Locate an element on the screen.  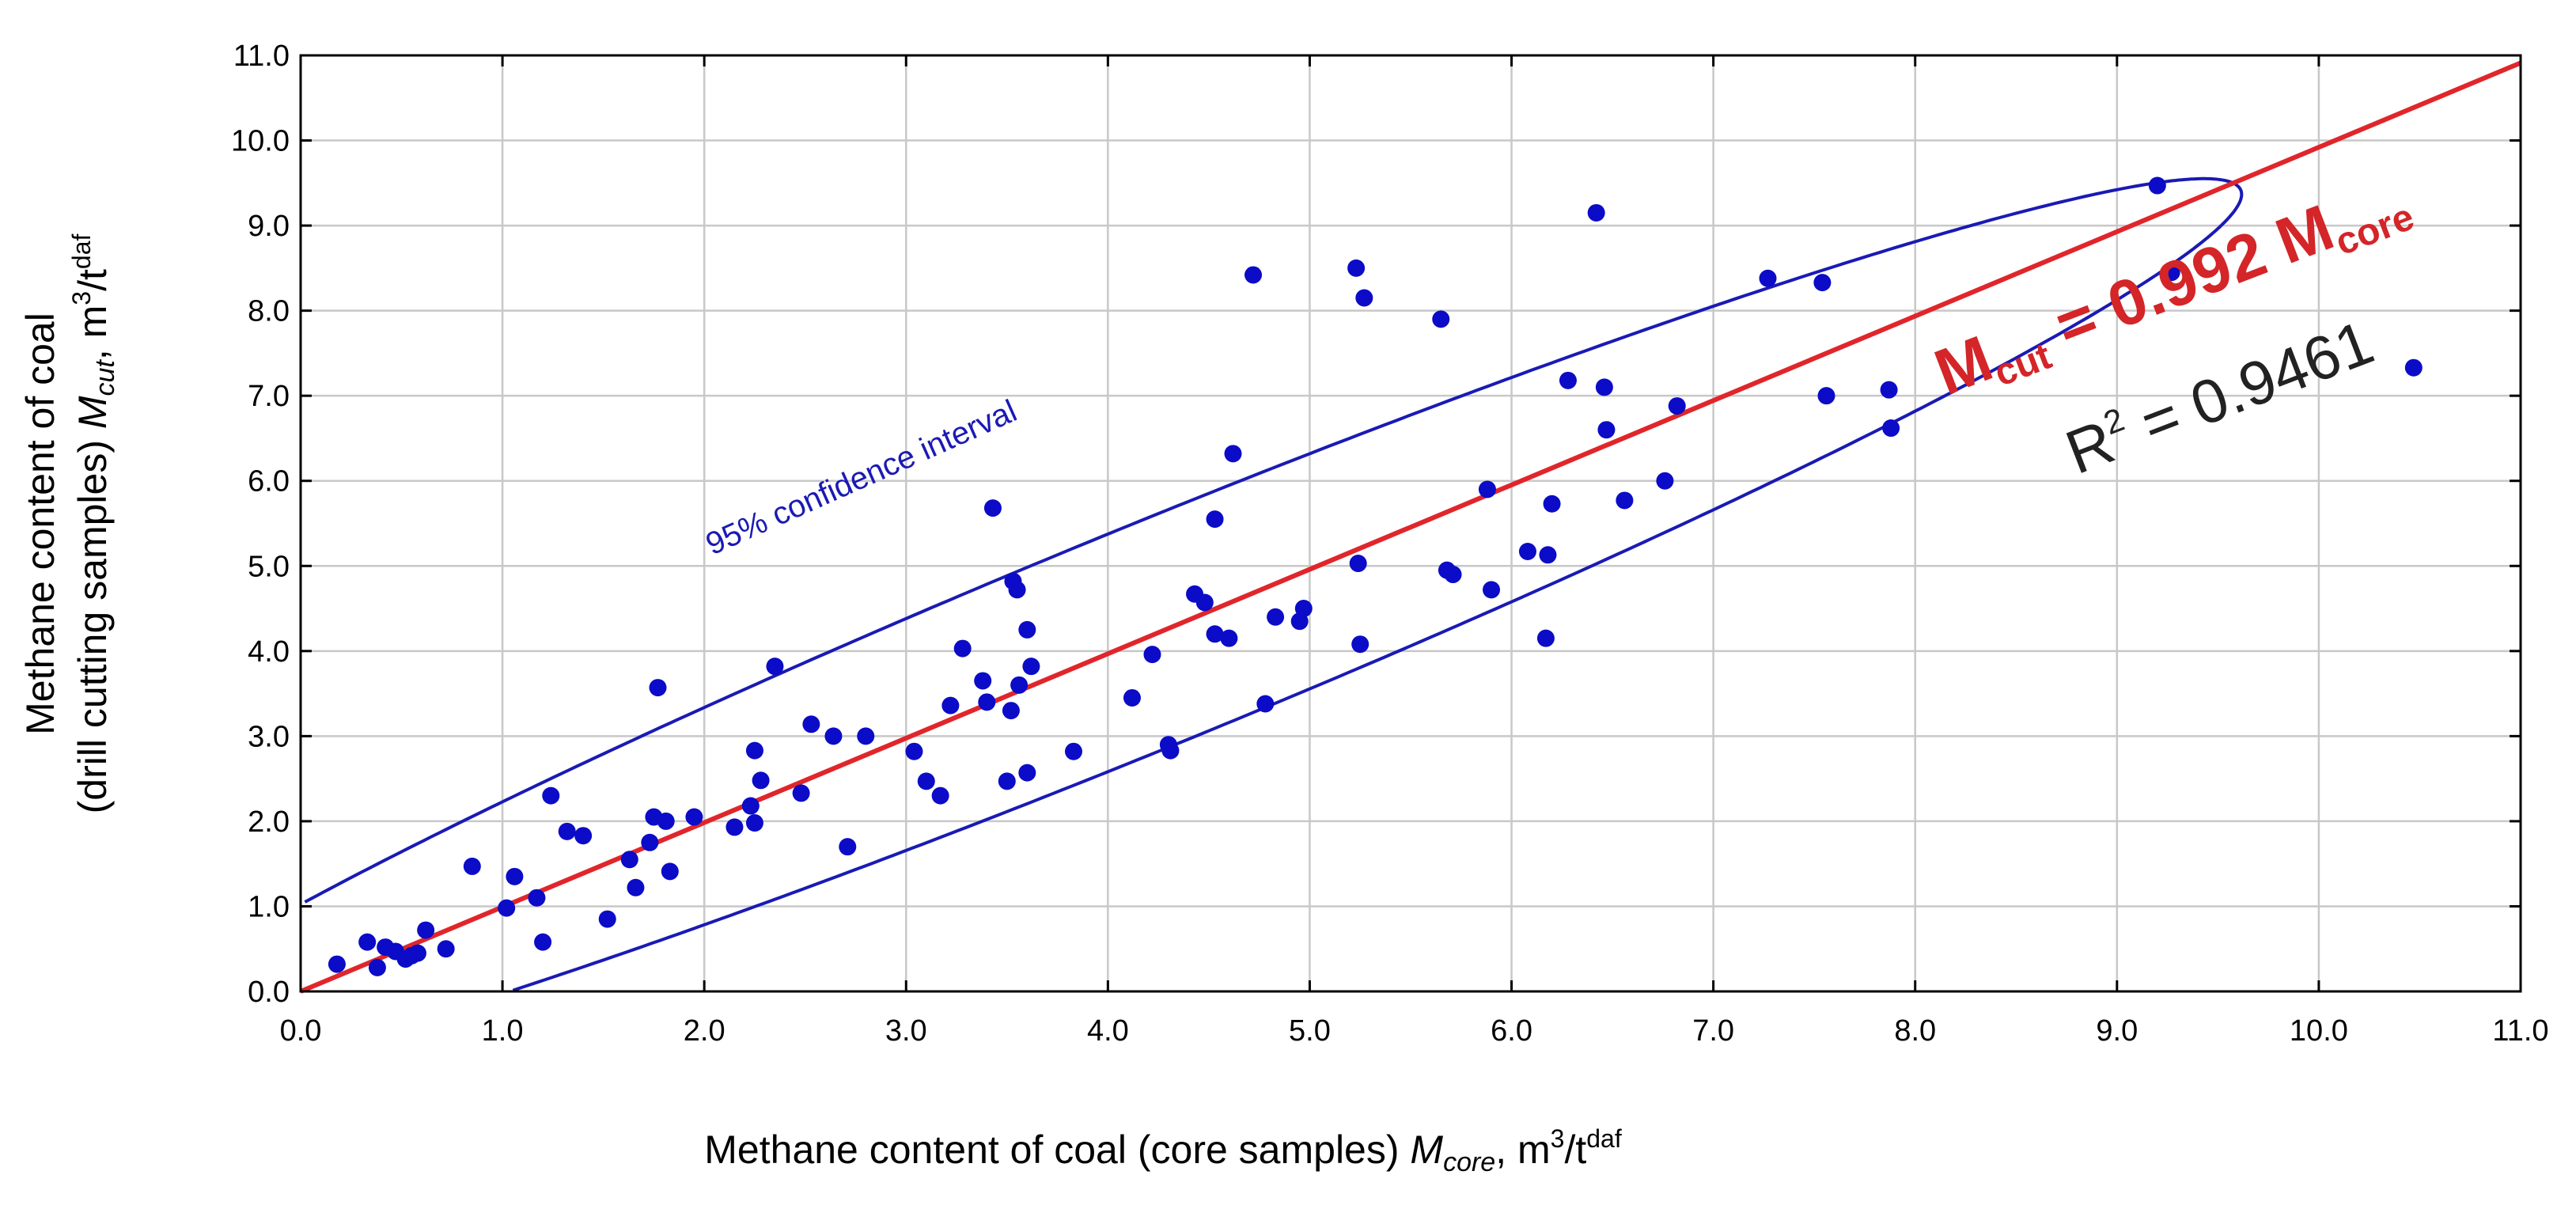
x-title-unit-sup1: 3 is located at coordinates (1558, 1138).